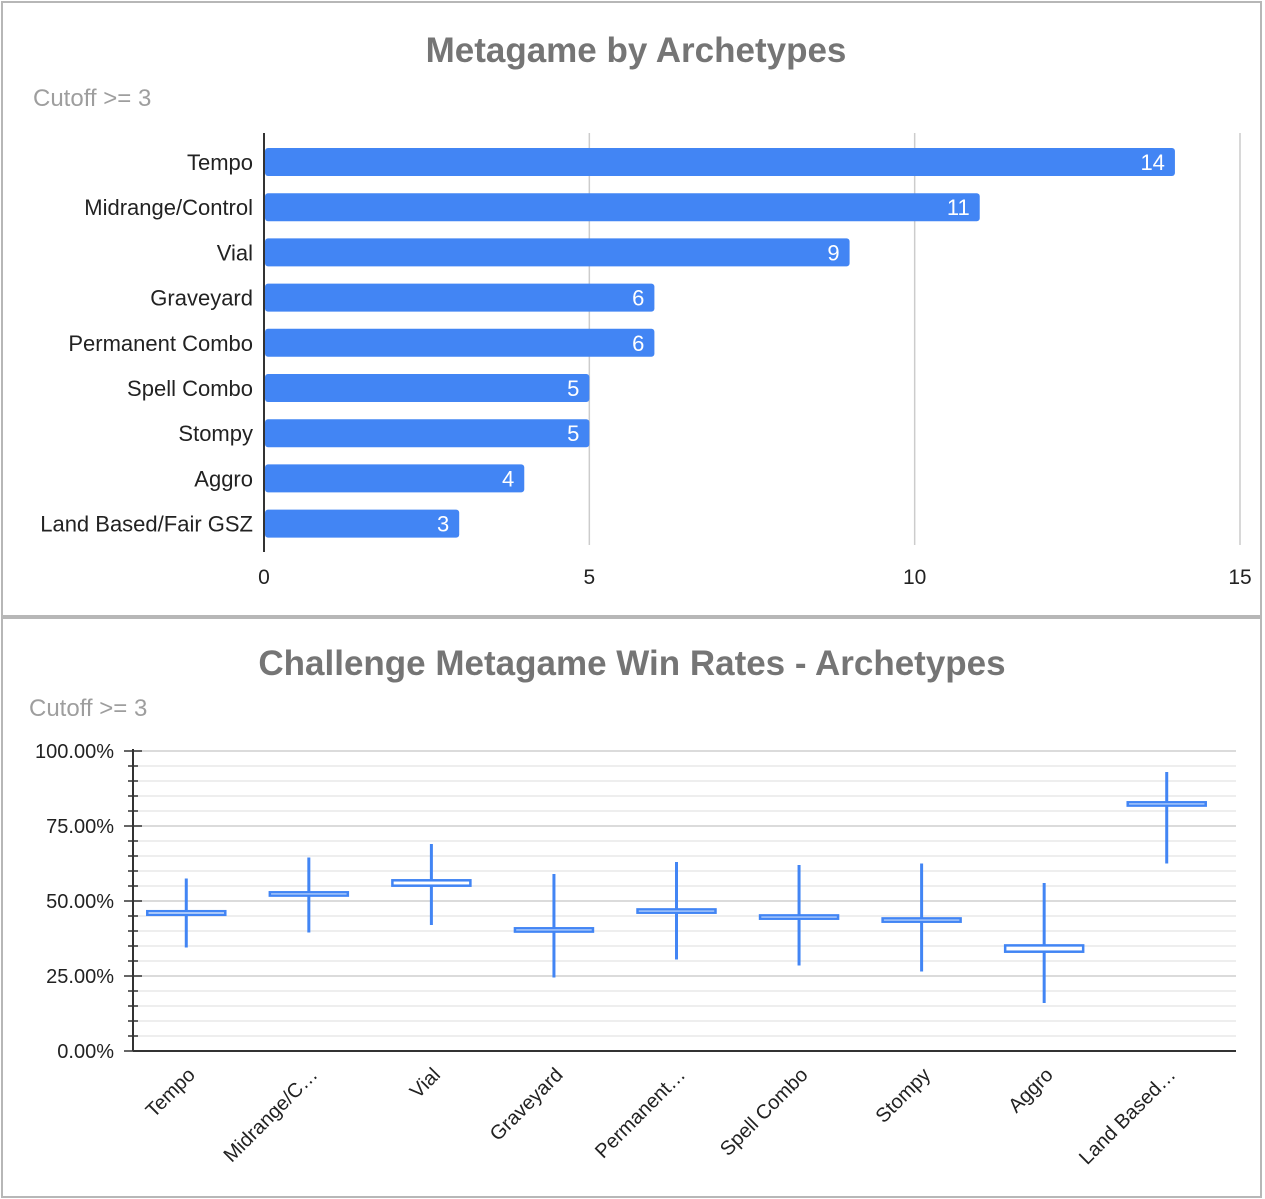 This screenshot has width=1265, height=1199. What do you see at coordinates (80, 902) in the screenshot?
I see `wr-y-tick-label: 50.00%` at bounding box center [80, 902].